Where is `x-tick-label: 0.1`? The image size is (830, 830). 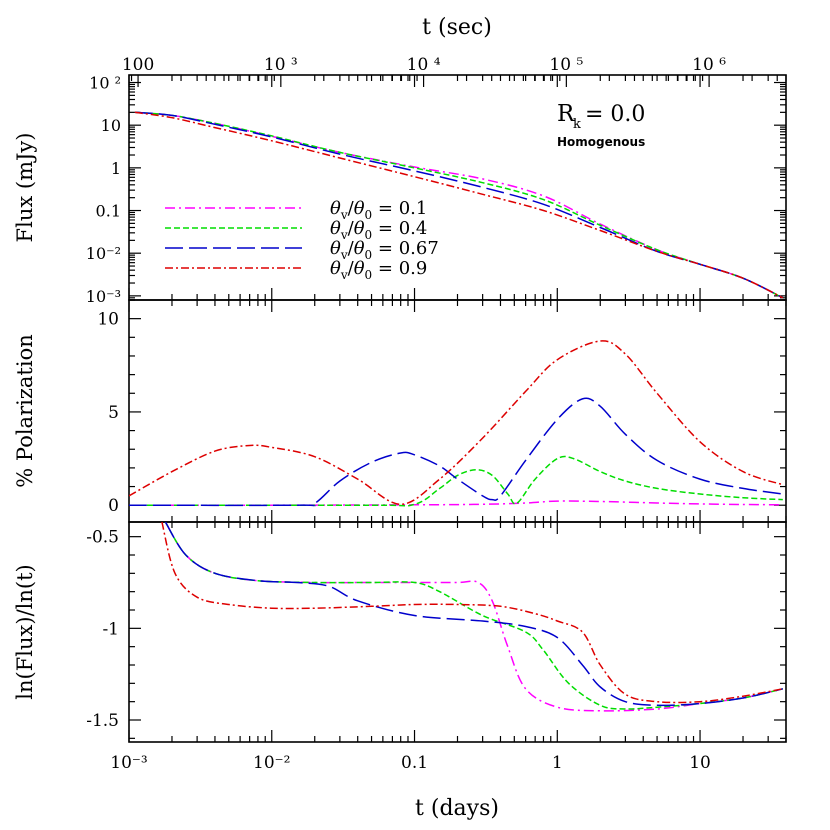 x-tick-label: 0.1 is located at coordinates (414, 763).